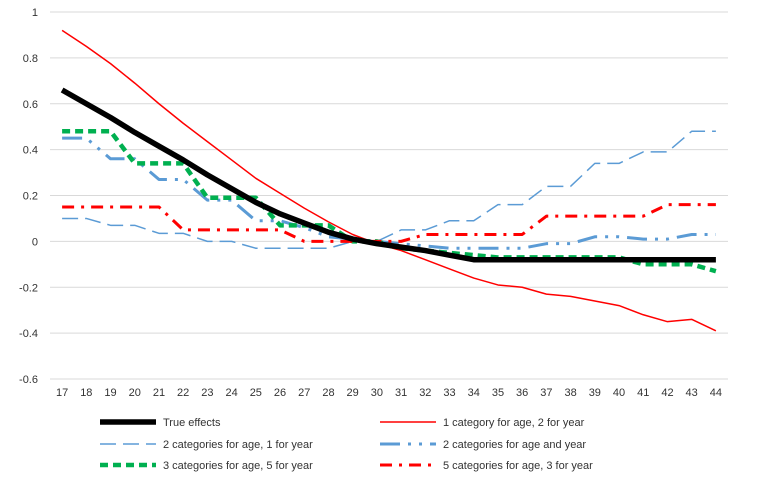  Describe the element at coordinates (238, 466) in the screenshot. I see `legend-label-5: 3 categories for age, 5 for year` at that location.